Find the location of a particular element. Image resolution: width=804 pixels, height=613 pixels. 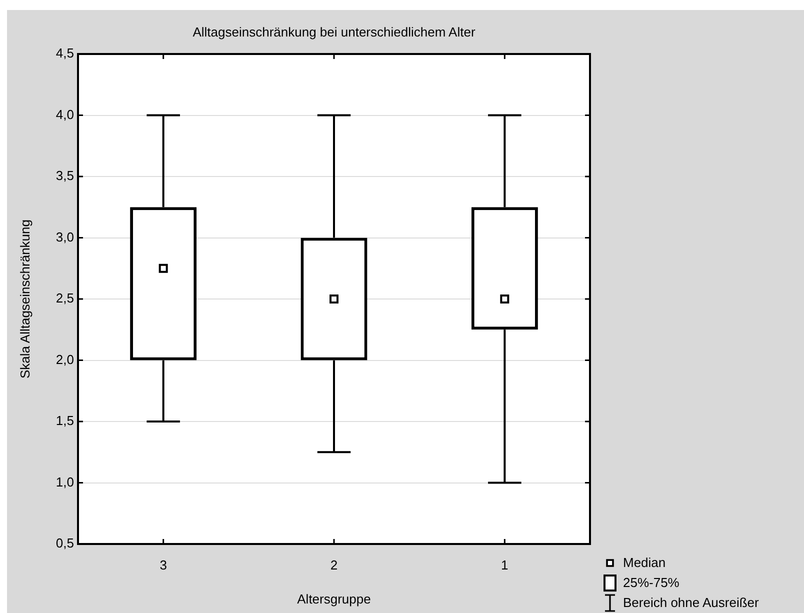

chart-title: Alltagseinschränkung bei unterschiedlichem Alter is located at coordinates (334, 32).